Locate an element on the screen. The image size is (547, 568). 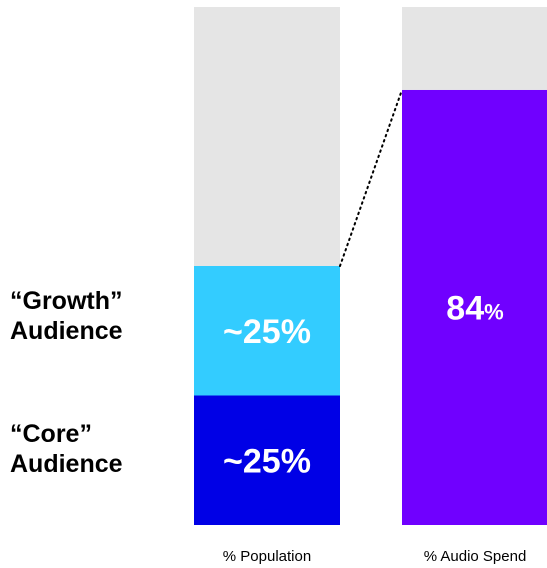
growth-audience-label-line1: “Growth” is located at coordinates (66, 301).